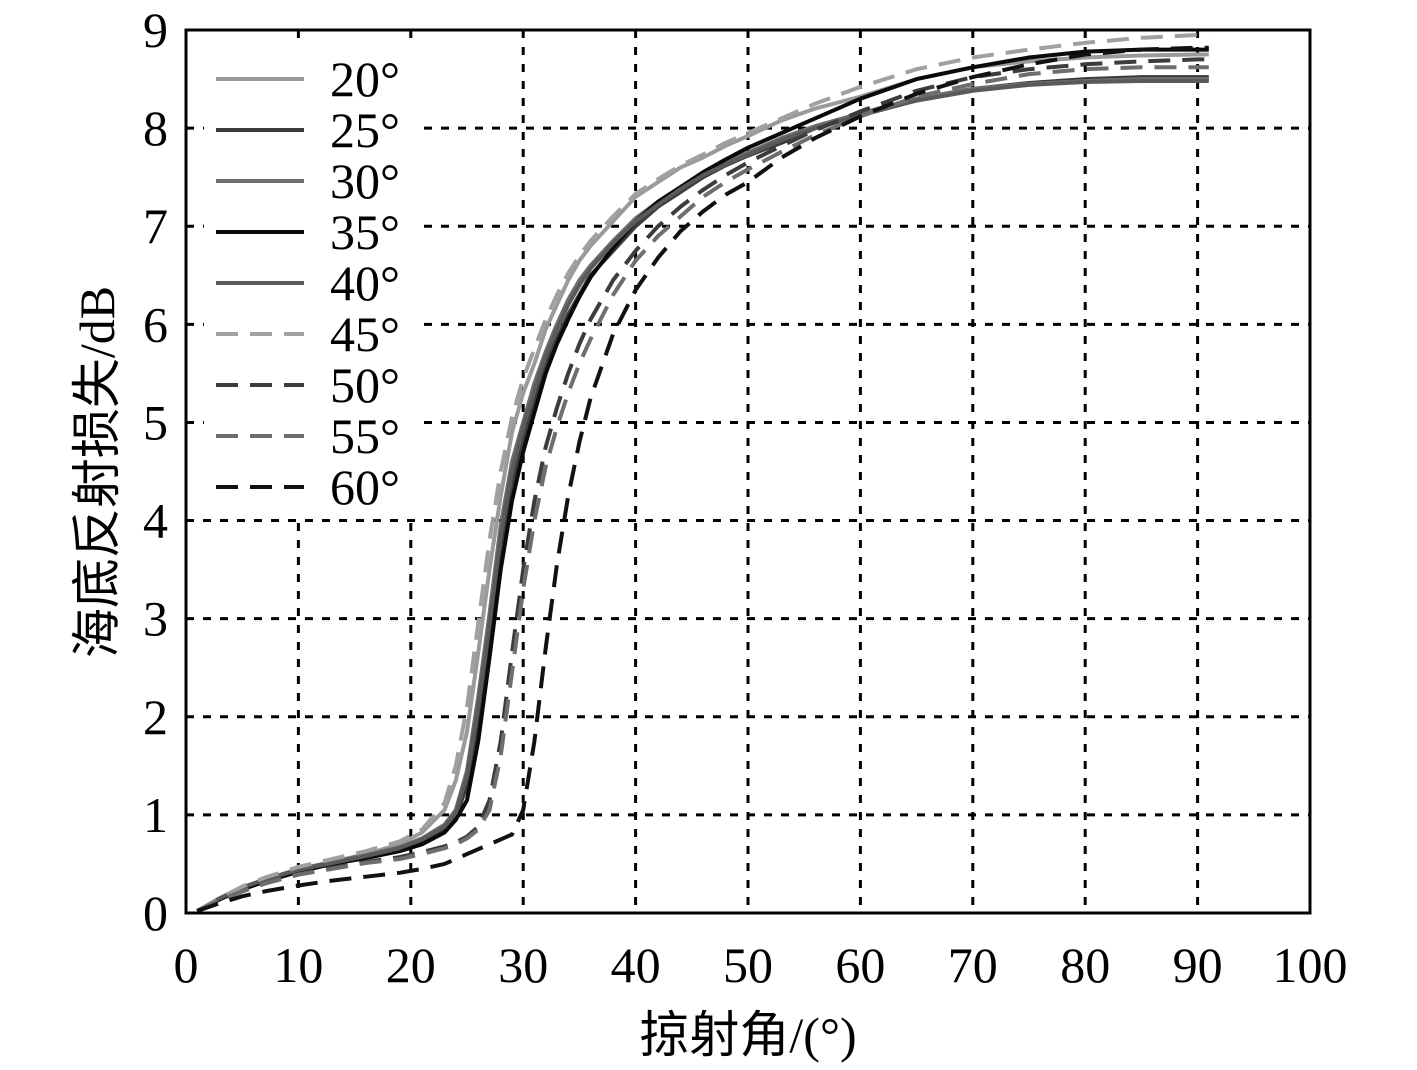  I want to click on x-tick-label: 30, so click(523, 965).